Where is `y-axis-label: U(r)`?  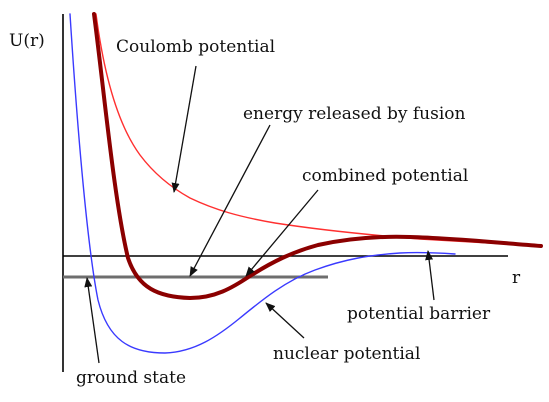 y-axis-label: U(r) is located at coordinates (27, 41).